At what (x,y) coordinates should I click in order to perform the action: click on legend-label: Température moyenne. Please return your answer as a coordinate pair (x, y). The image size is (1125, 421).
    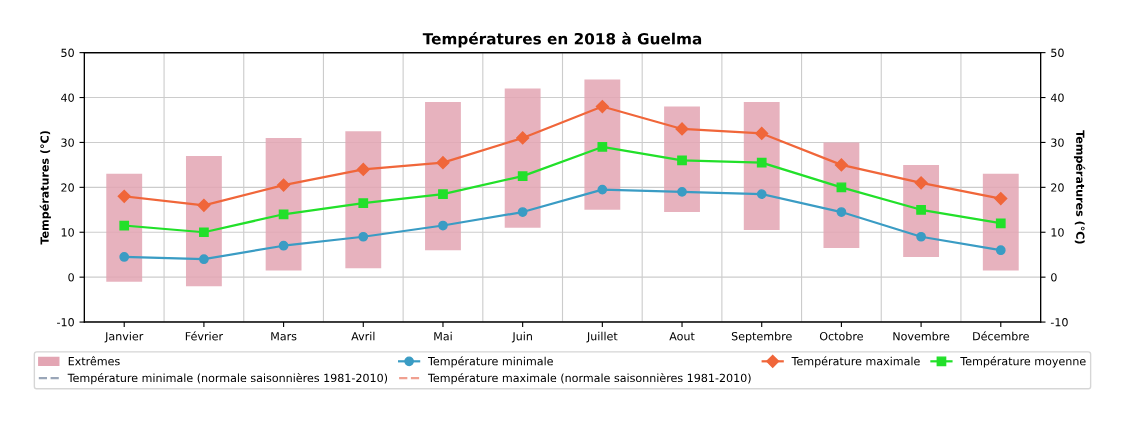
    Looking at the image, I should click on (1023, 362).